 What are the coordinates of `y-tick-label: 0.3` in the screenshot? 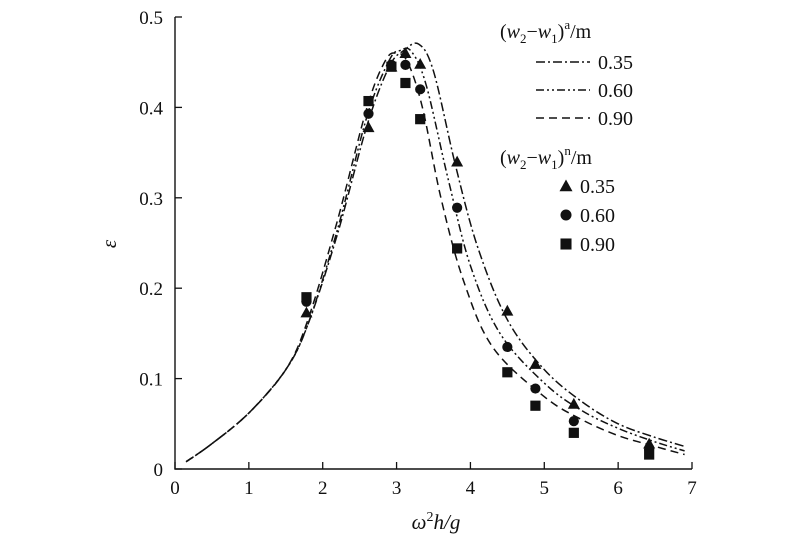 It's located at (151, 199).